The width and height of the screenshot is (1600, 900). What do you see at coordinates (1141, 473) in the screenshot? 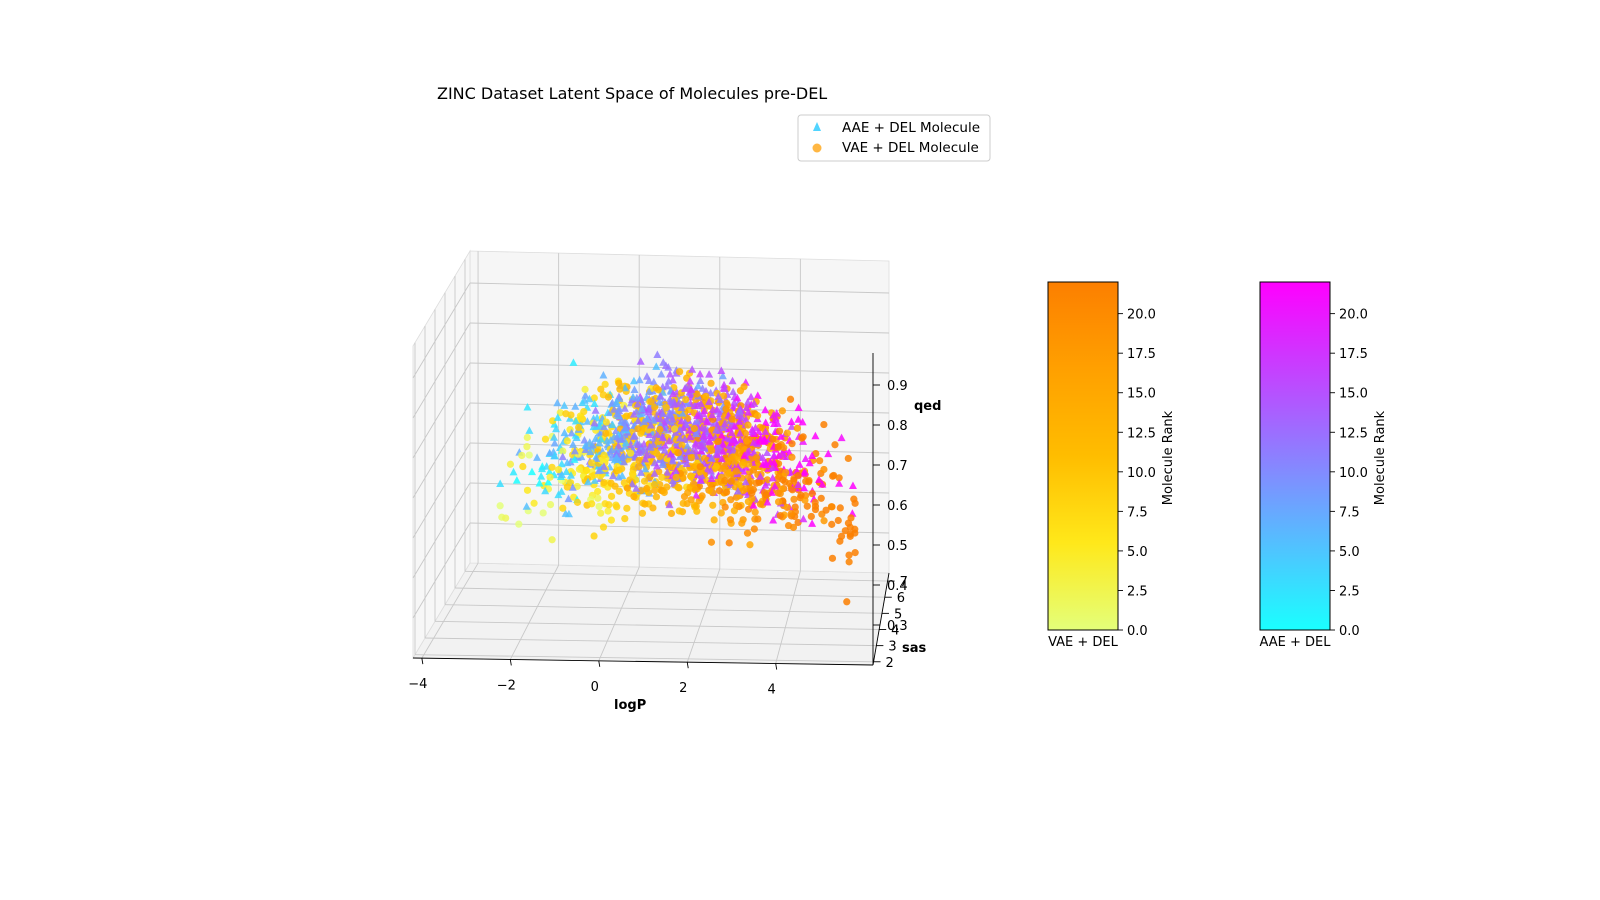
I see `colorbar-vae-tick-label: 10.0` at bounding box center [1141, 473].